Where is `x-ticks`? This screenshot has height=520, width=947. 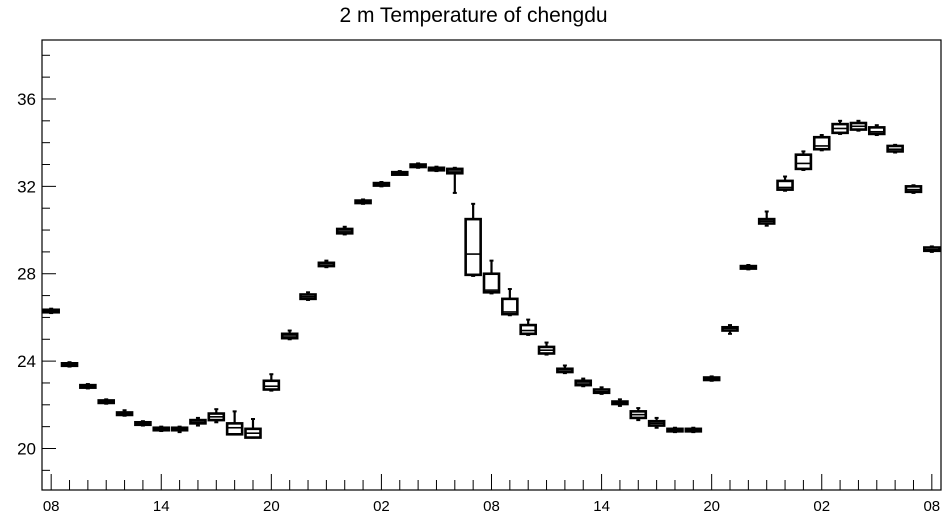 x-ticks is located at coordinates (491, 482).